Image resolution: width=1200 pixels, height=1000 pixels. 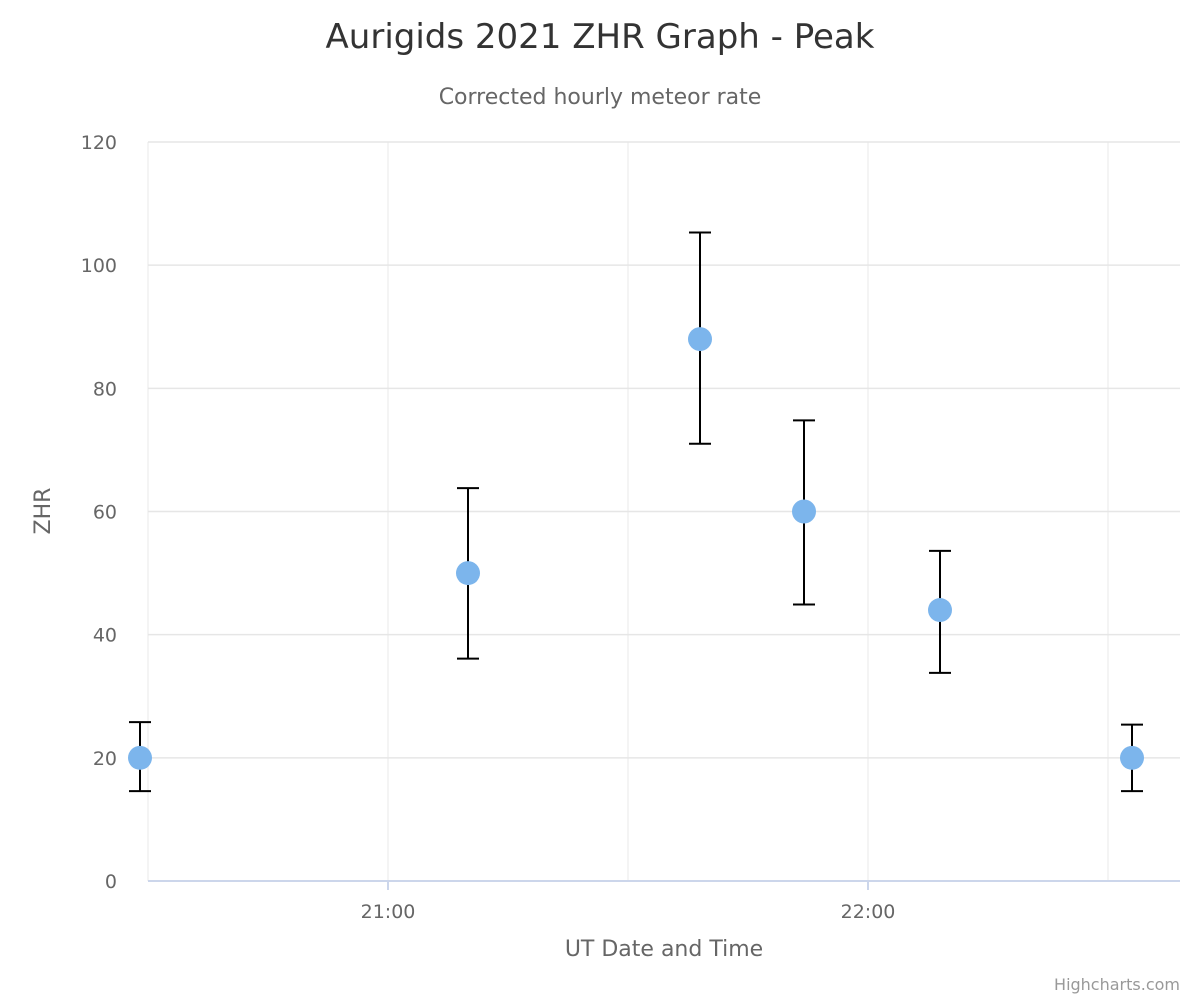 I want to click on x-tick-label: 22:00, so click(x=868, y=912).